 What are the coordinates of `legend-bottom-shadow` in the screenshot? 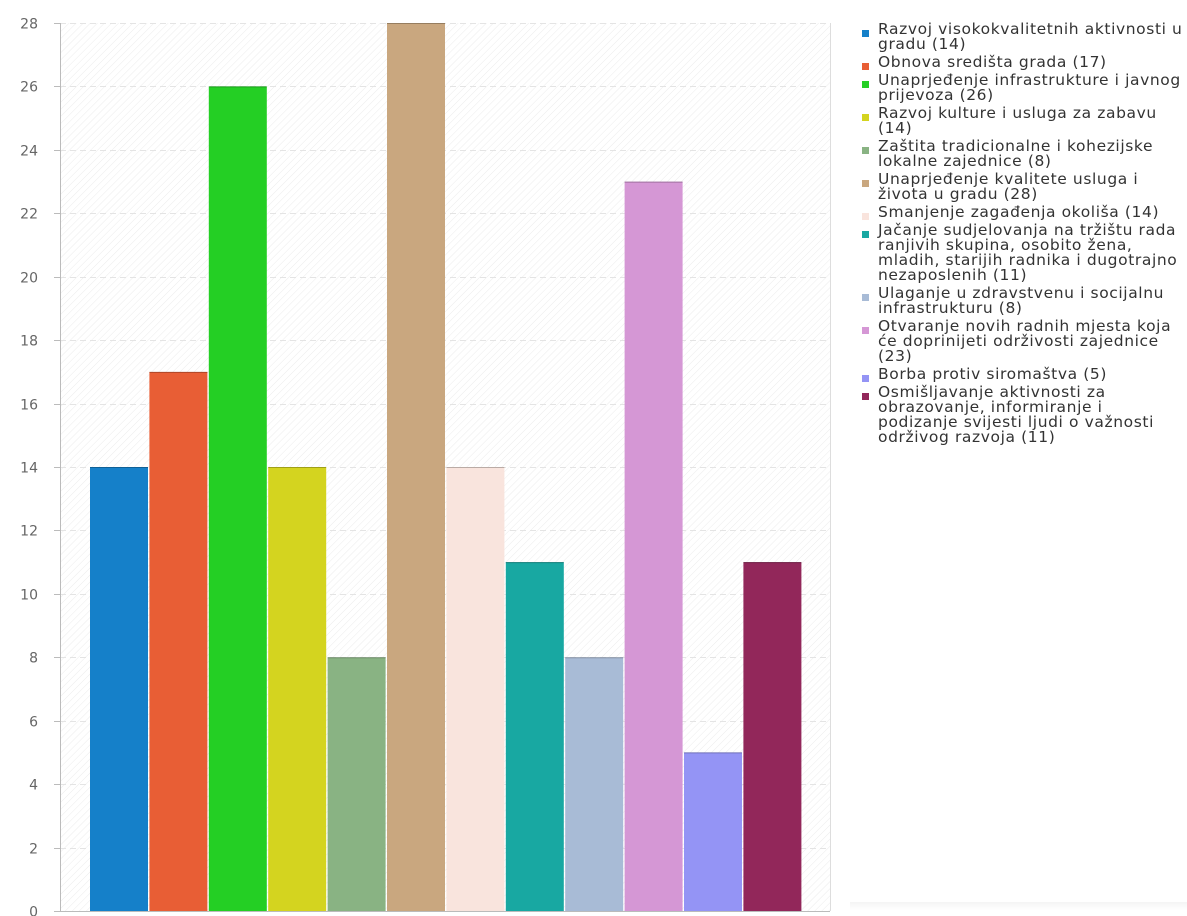 It's located at (1018, 906).